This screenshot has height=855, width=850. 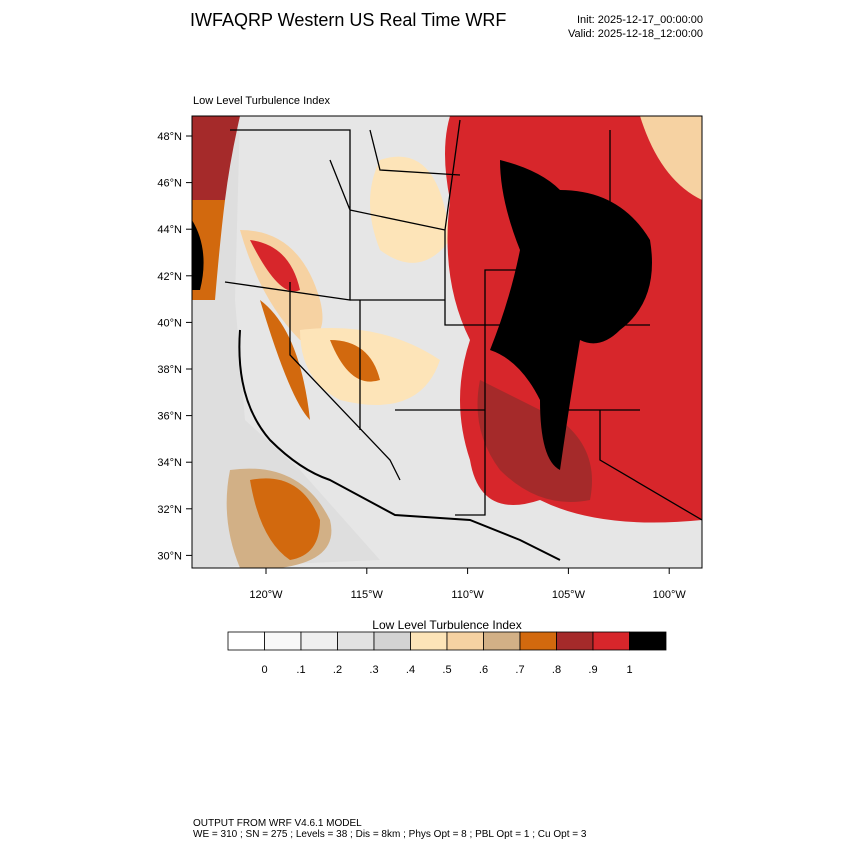 What do you see at coordinates (556, 670) in the screenshot?
I see `colorbar-label: .8` at bounding box center [556, 670].